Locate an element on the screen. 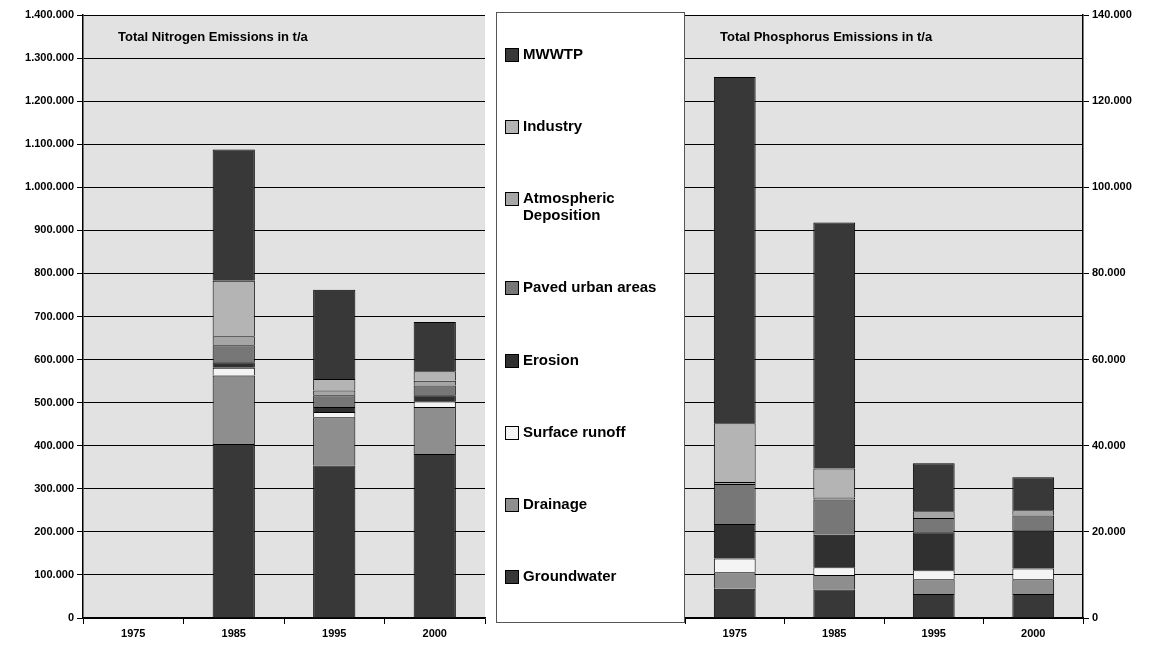  y-tick-label: 600.000 is located at coordinates (54, 358).